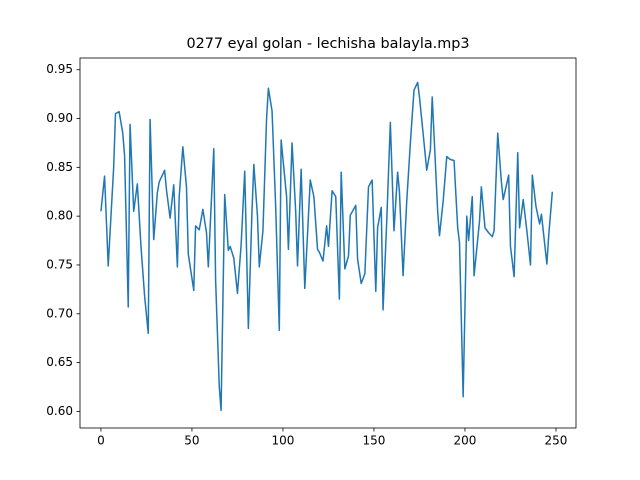 This screenshot has height=480, width=640. What do you see at coordinates (191, 441) in the screenshot?
I see `x-tick-label: 50` at bounding box center [191, 441].